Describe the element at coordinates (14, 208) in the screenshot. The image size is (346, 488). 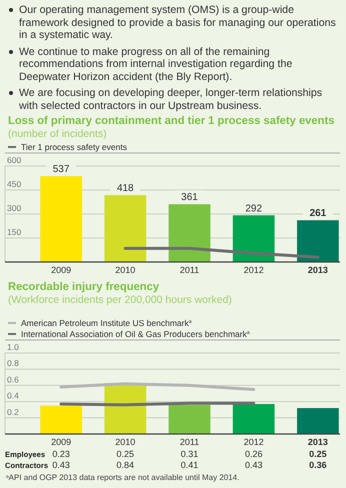
I see `y-tick-label: 300` at that location.